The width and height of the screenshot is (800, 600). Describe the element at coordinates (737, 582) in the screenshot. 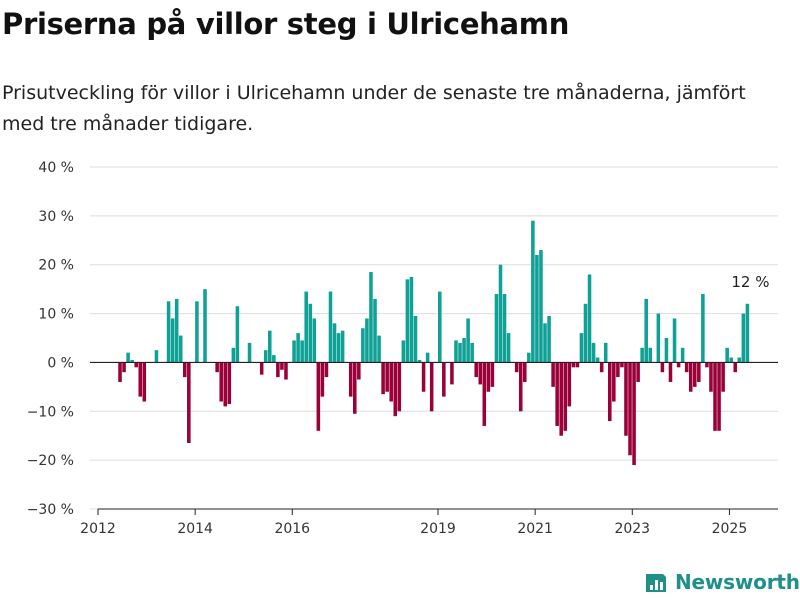

I see `brand-name: Newsworthy` at that location.